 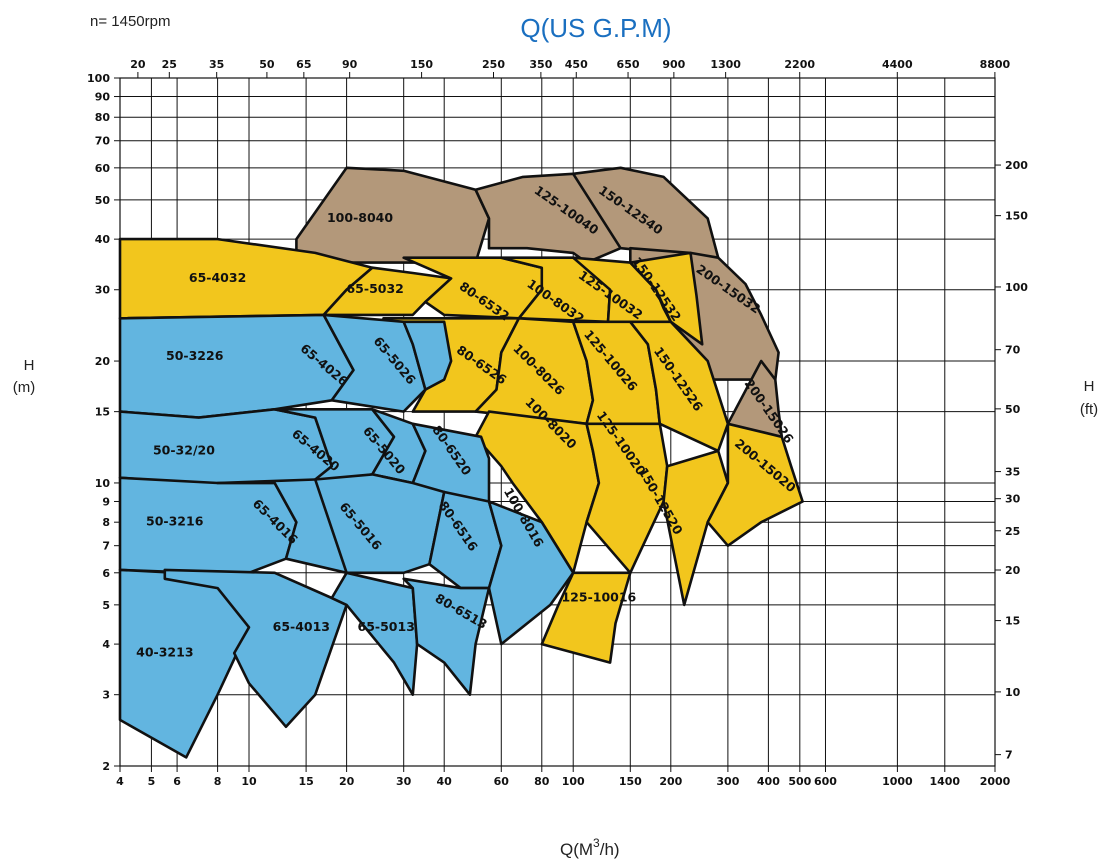 What do you see at coordinates (305, 781) in the screenshot?
I see `x-tick-label-bottom: 15` at bounding box center [305, 781].